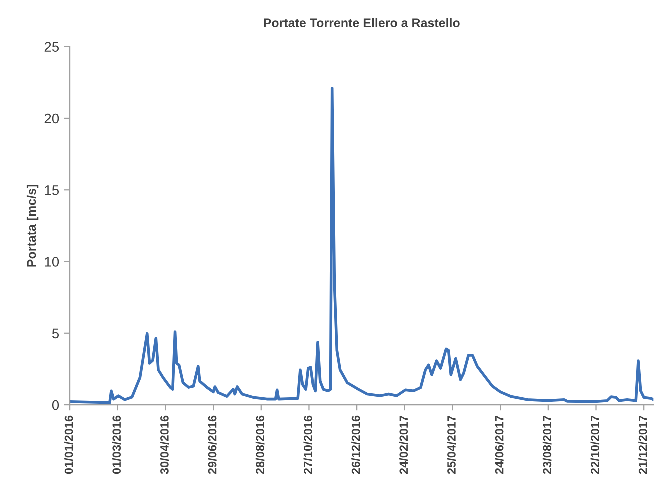 This screenshot has height=488, width=667. Describe the element at coordinates (52, 262) in the screenshot. I see `y-tick-label: 10` at that location.